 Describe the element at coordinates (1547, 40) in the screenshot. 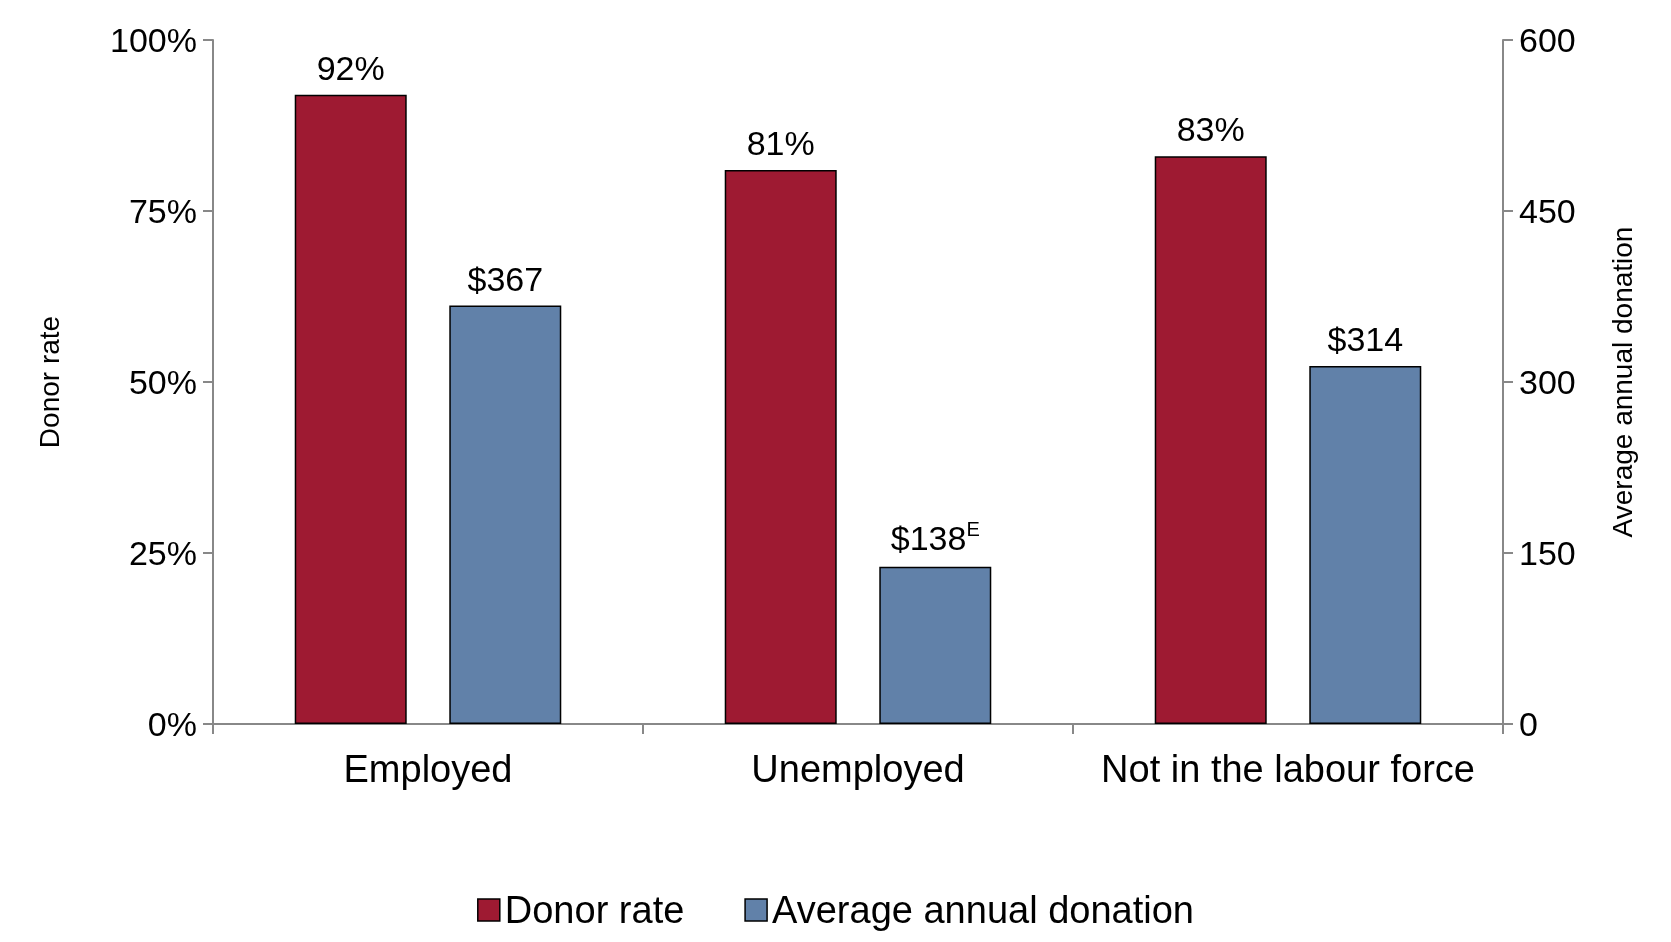

I see `y2-tick-label: 600` at that location.